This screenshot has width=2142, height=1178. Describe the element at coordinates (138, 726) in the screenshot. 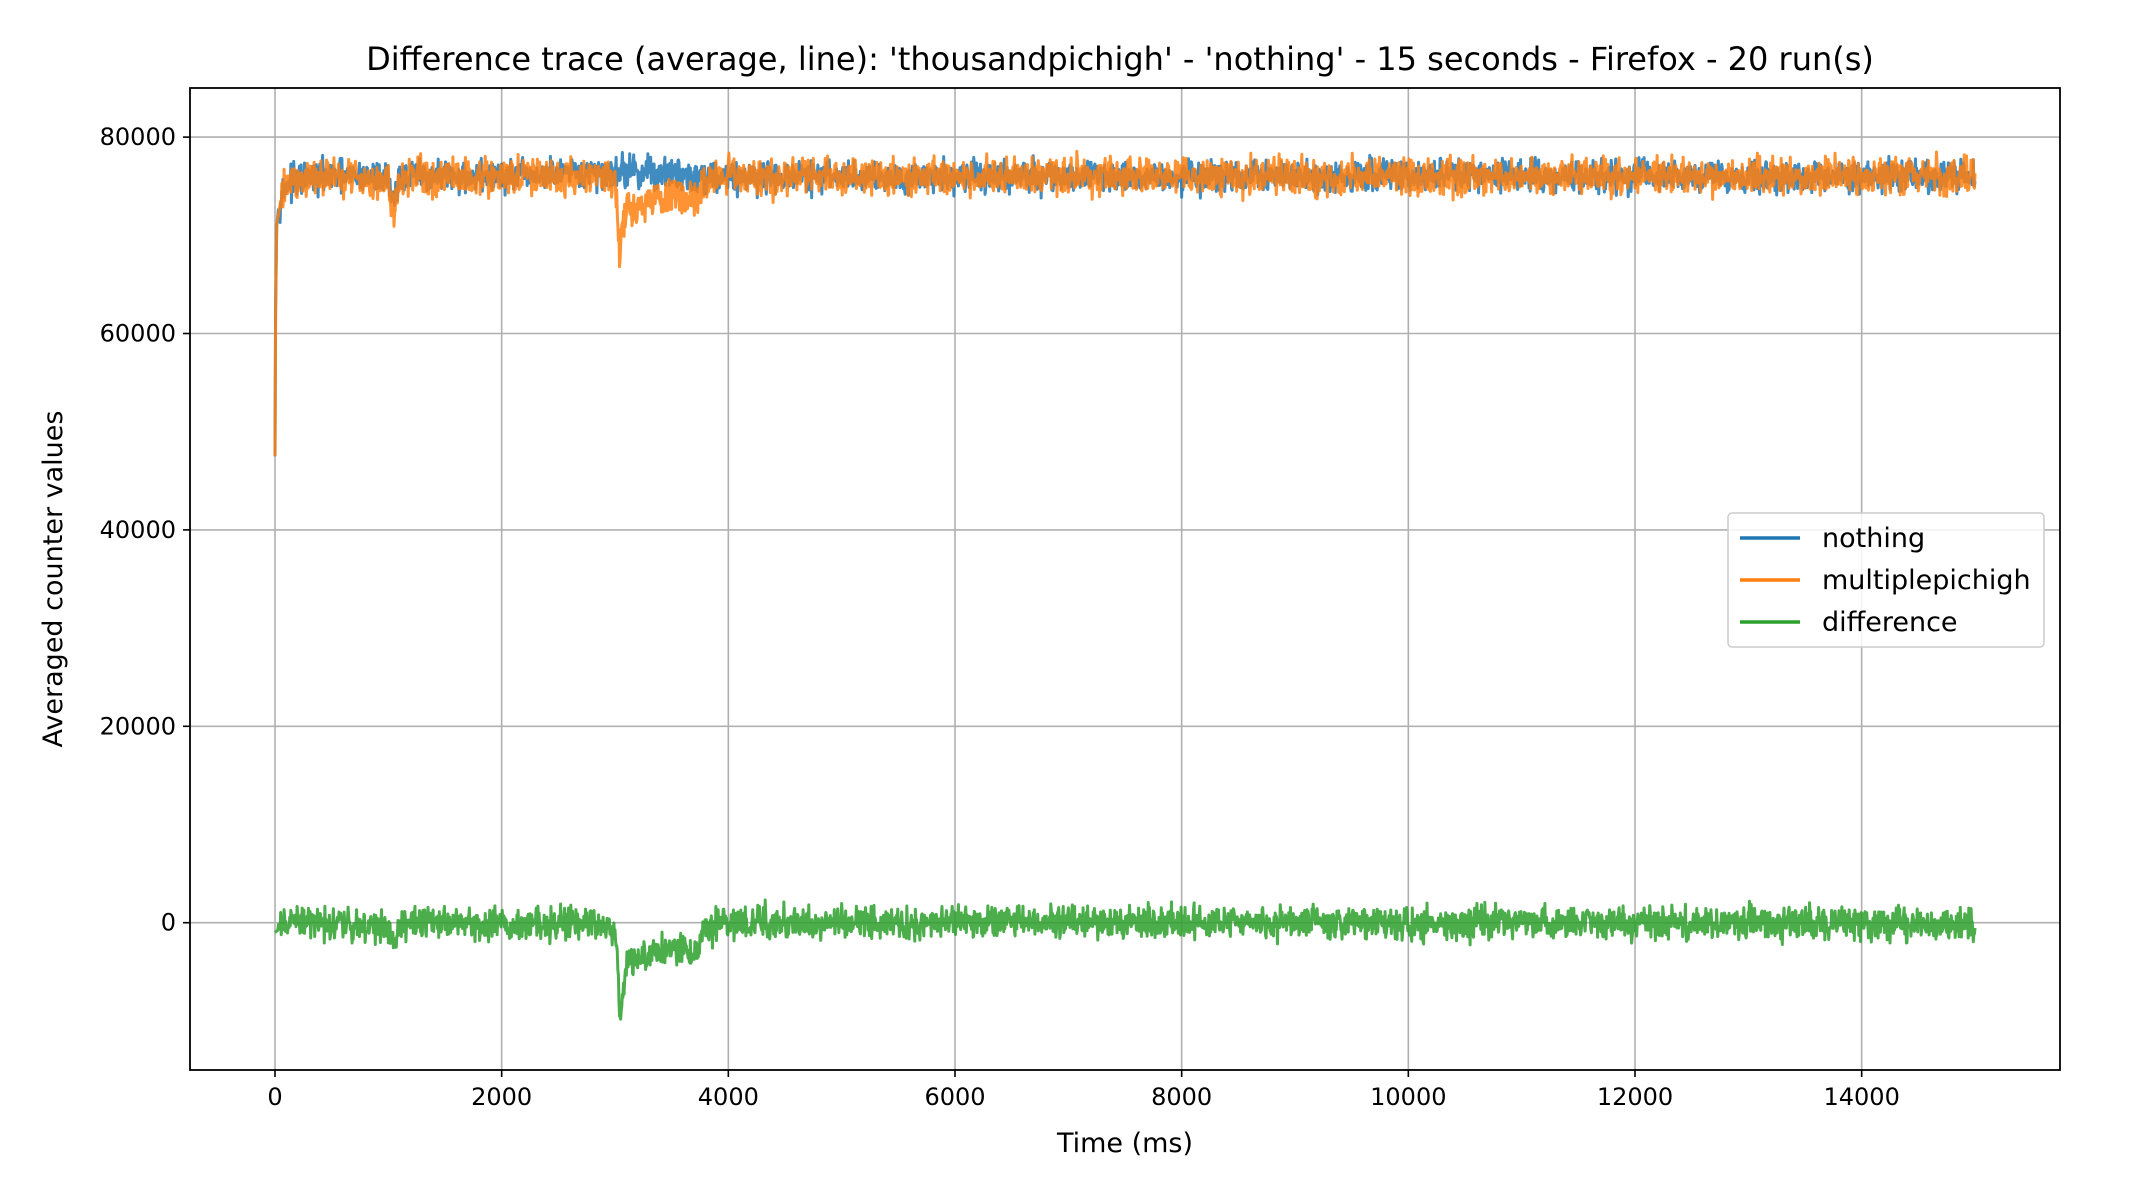

I see `y-tick-label: 20000` at that location.